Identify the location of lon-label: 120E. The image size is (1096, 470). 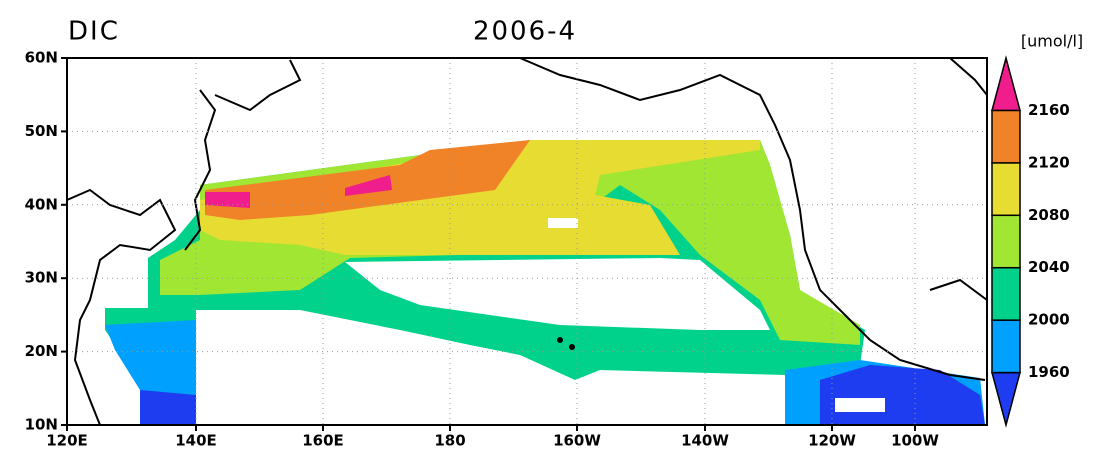
(67, 441).